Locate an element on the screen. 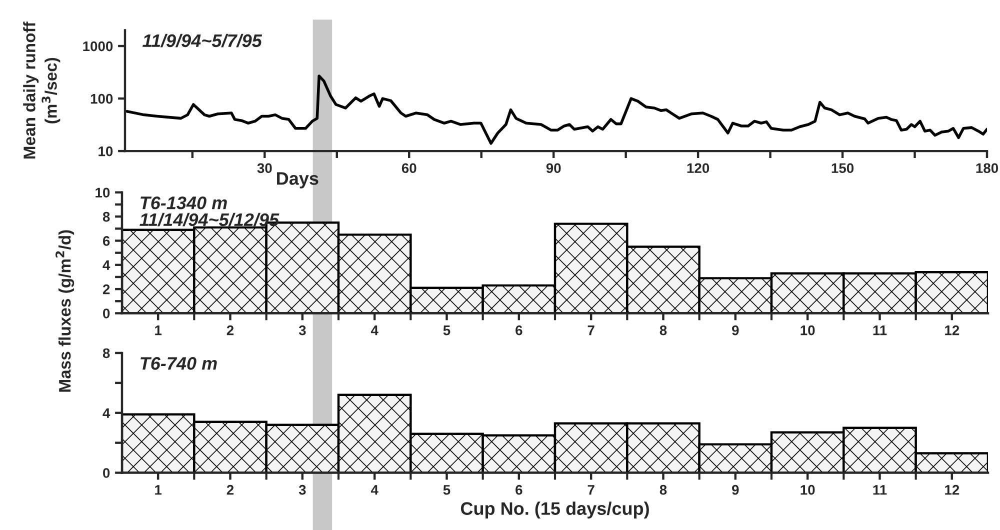 Image resolution: width=1000 pixels, height=530 pixels. y-axis-title: Mean daily runoff (m$^{3}$/sec) is located at coordinates (41, 90).